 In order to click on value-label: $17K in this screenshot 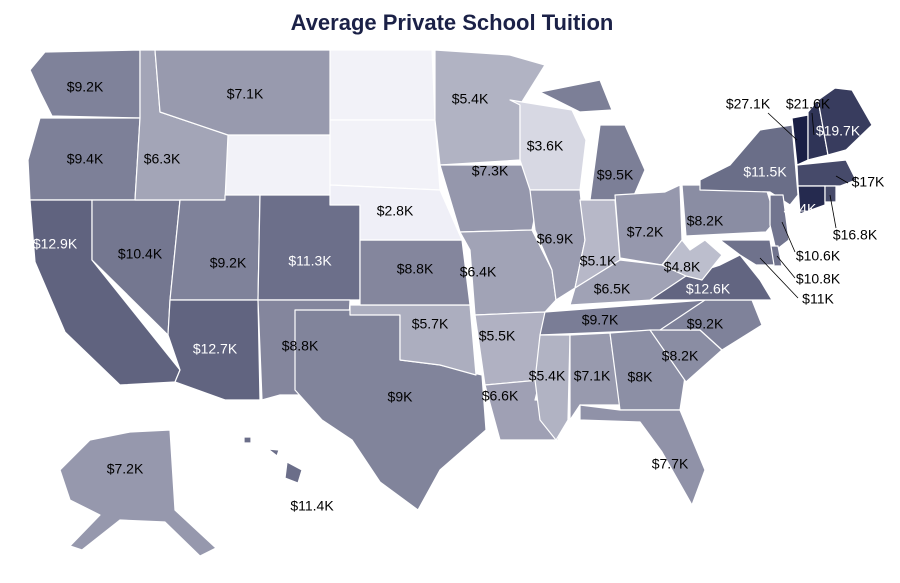, I will do `click(868, 182)`.